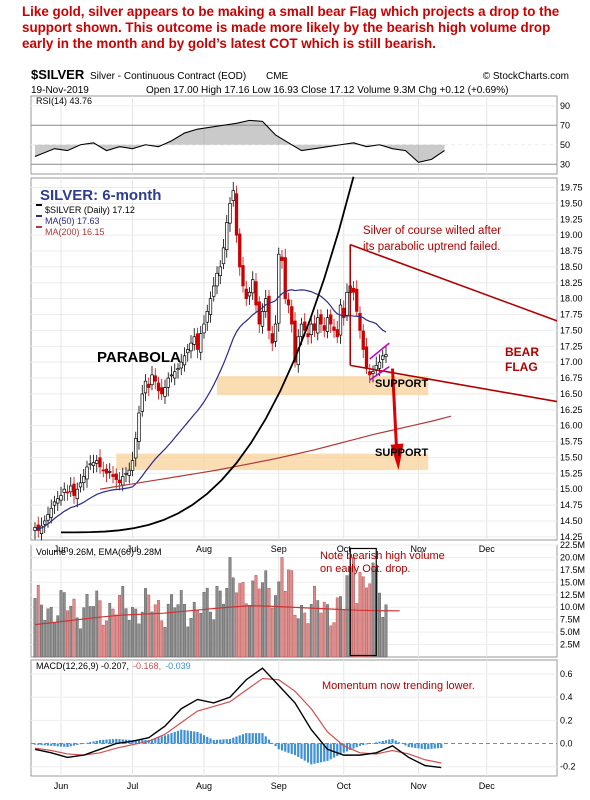  I want to click on price-tick-label: 15.00, so click(571, 489).